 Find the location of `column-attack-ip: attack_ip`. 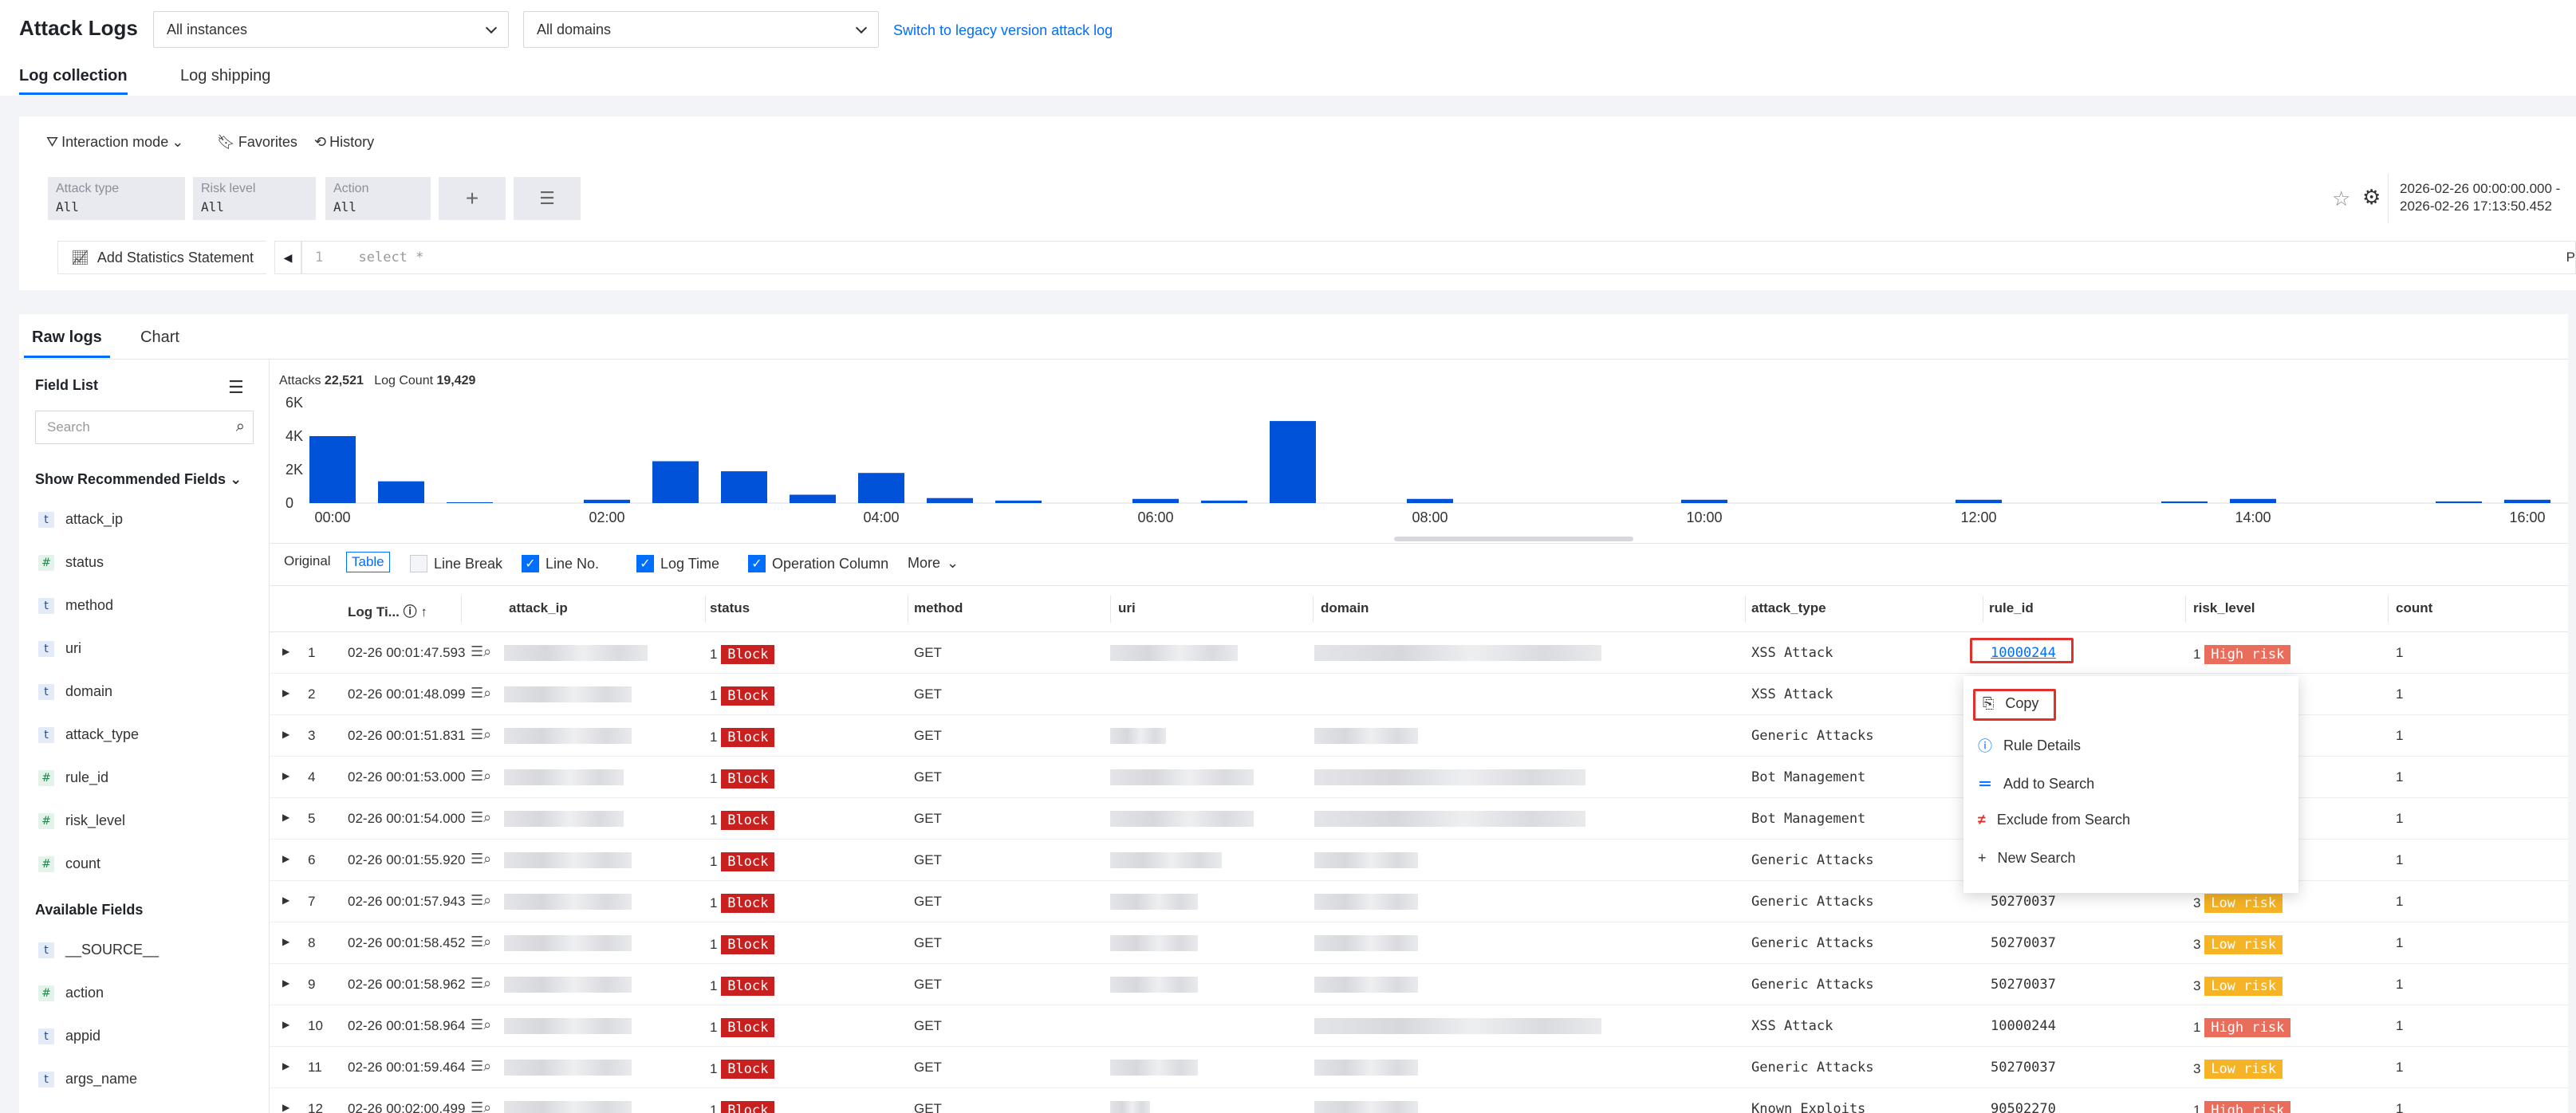

column-attack-ip: attack_ip is located at coordinates (538, 608).